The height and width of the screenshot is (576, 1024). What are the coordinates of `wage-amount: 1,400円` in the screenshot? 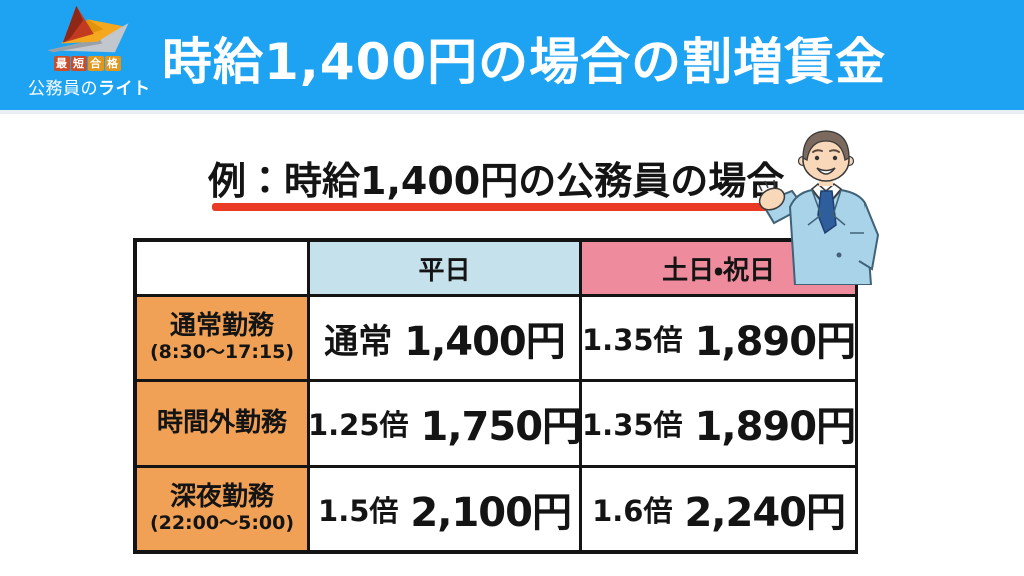 It's located at (485, 342).